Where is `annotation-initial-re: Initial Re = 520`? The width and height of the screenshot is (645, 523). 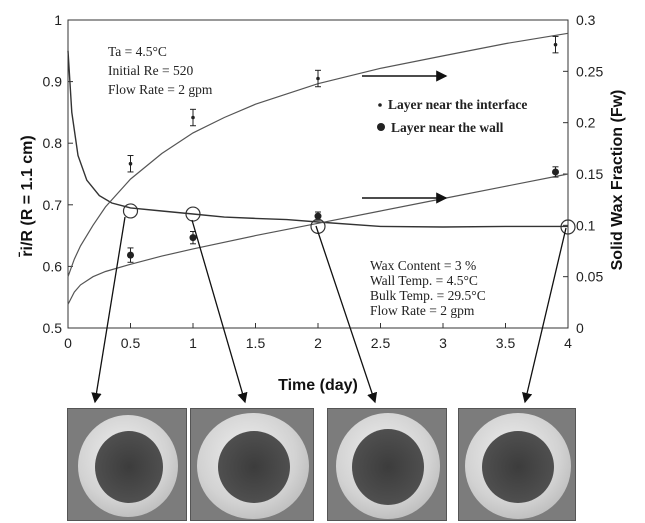
annotation-initial-re: Initial Re = 520 is located at coordinates (150, 70).